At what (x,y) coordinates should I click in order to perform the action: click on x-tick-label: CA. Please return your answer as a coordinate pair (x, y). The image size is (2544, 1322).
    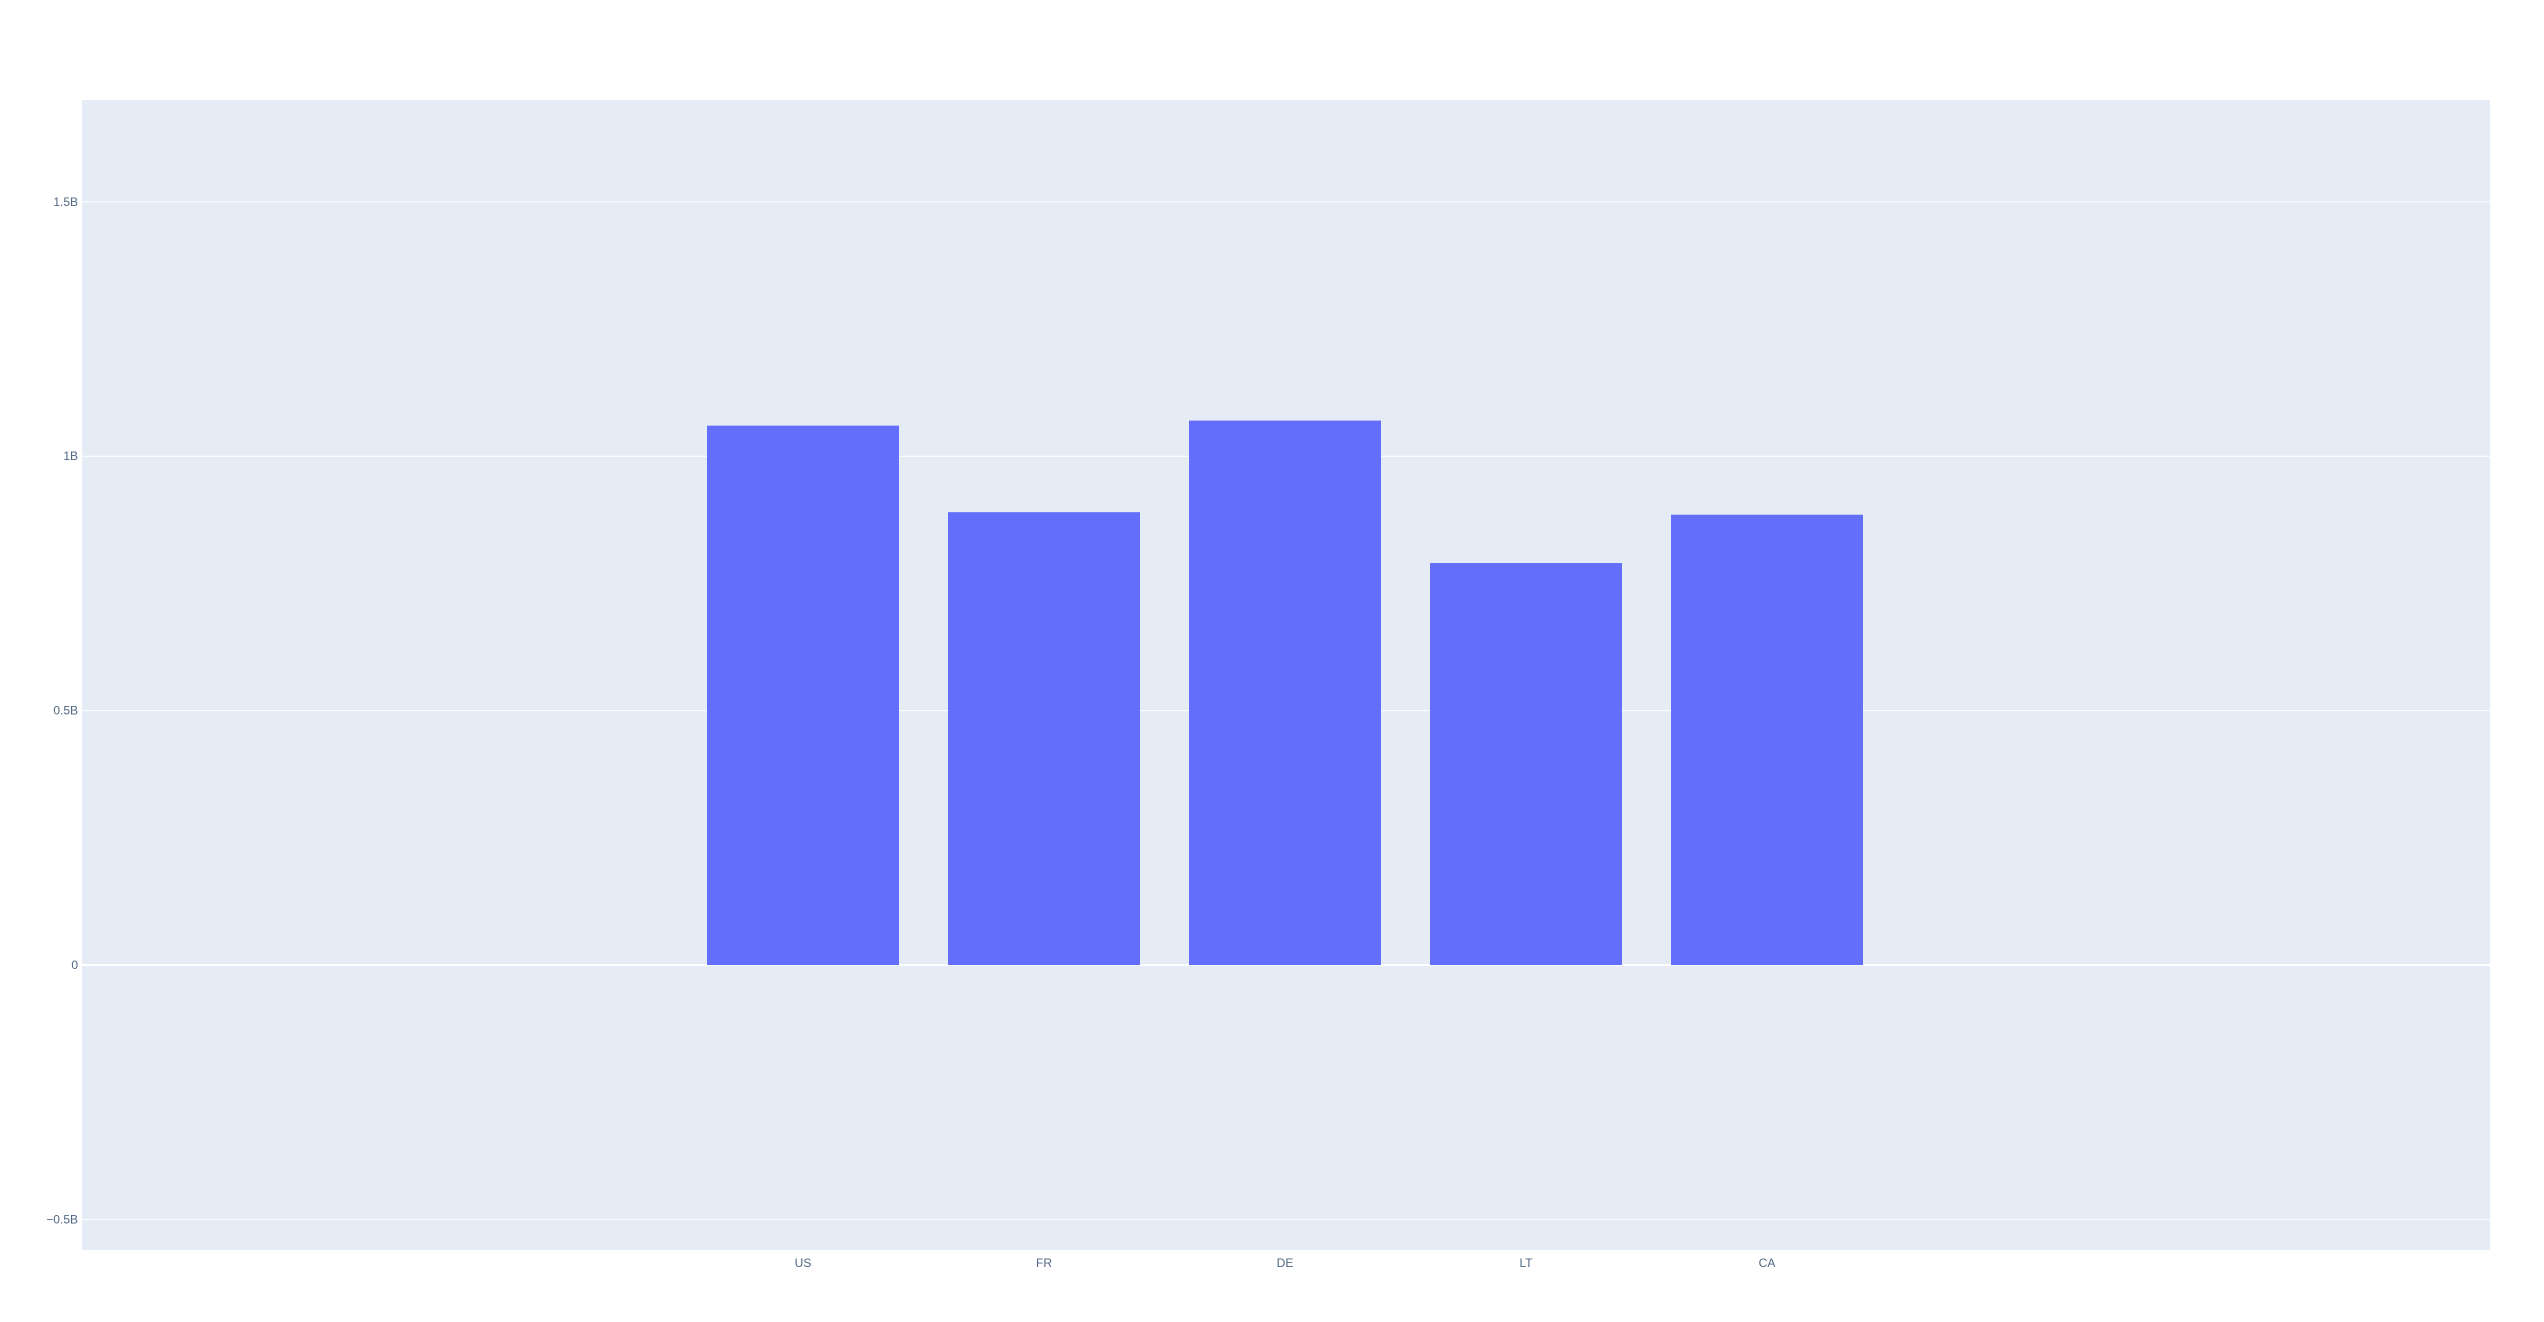
    Looking at the image, I should click on (1767, 1263).